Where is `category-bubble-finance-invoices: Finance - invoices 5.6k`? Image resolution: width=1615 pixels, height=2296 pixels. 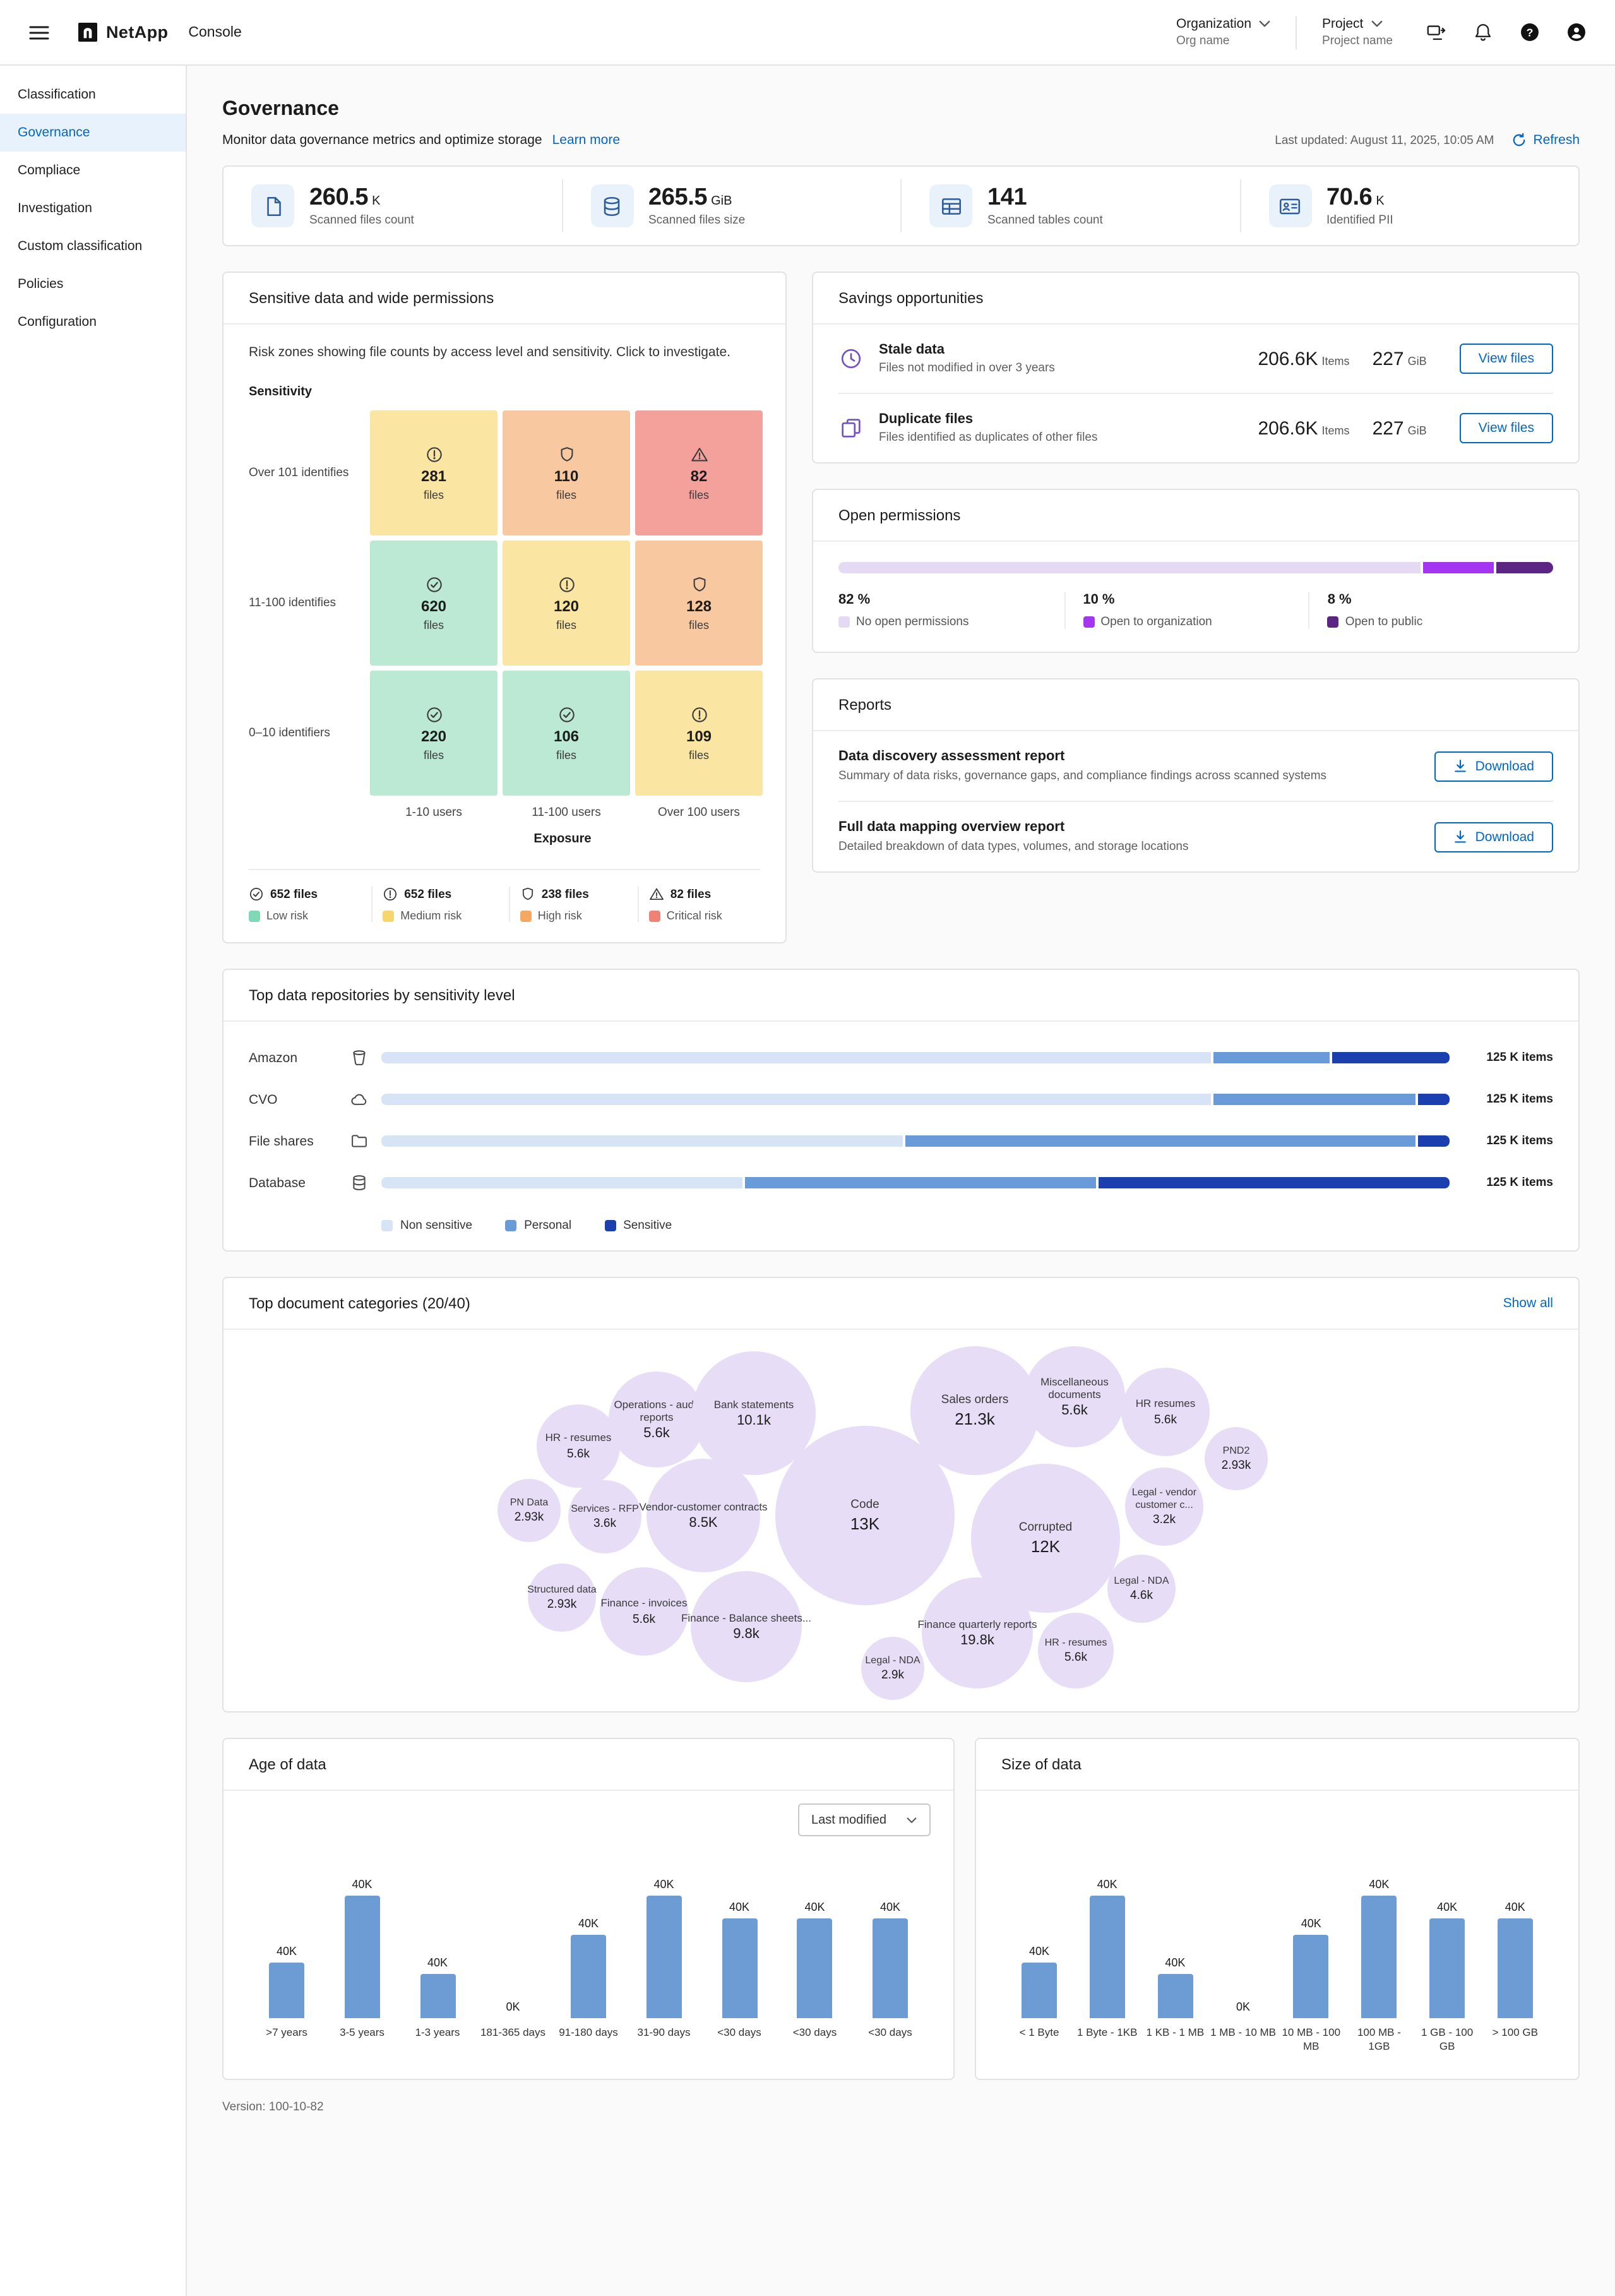
category-bubble-finance-invoices: Finance - invoices 5.6k is located at coordinates (644, 1611).